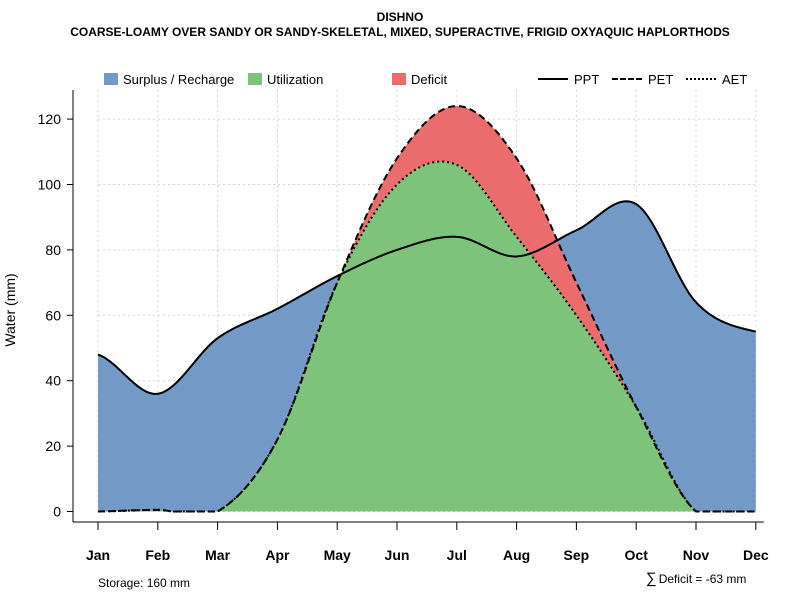 The height and width of the screenshot is (600, 800). Describe the element at coordinates (217, 555) in the screenshot. I see `x-tick-label: Mar` at that location.